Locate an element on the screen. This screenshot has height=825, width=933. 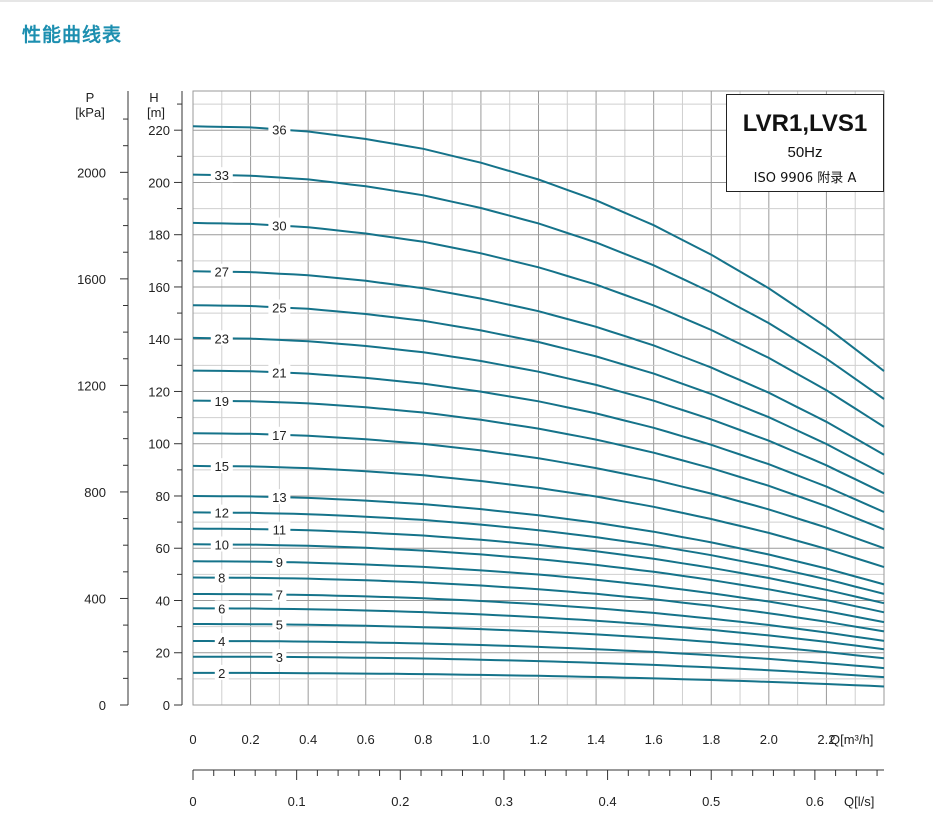
curve-label-6: 6 is located at coordinates (221, 608).